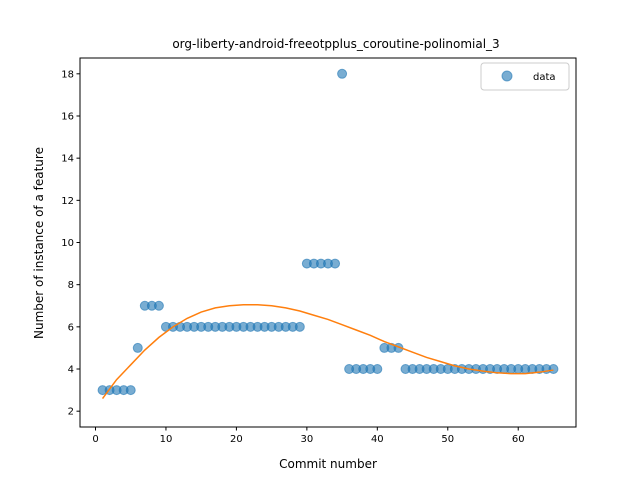 The image size is (640, 480). I want to click on x-tick-label: 30, so click(306, 439).